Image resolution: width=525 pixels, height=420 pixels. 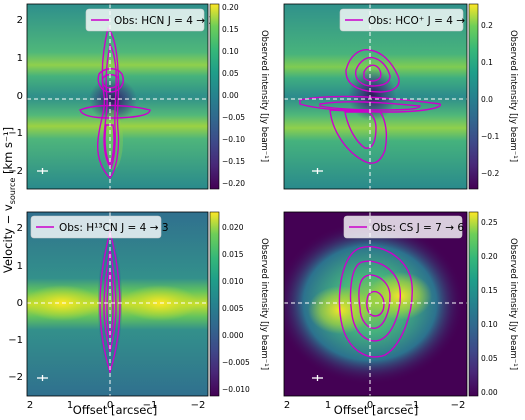 What do you see at coordinates (487, 62) in the screenshot?
I see `cbar-hcop-1: 0.1` at bounding box center [487, 62].